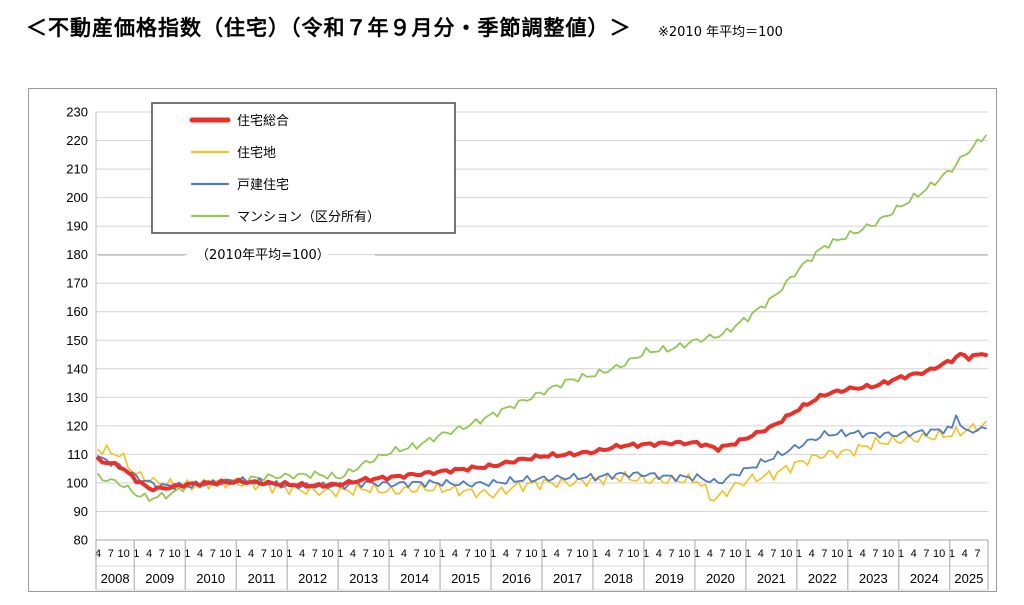 This screenshot has width=1024, height=605. What do you see at coordinates (873, 578) in the screenshot?
I see `x-year-tick-label: 2023` at bounding box center [873, 578].